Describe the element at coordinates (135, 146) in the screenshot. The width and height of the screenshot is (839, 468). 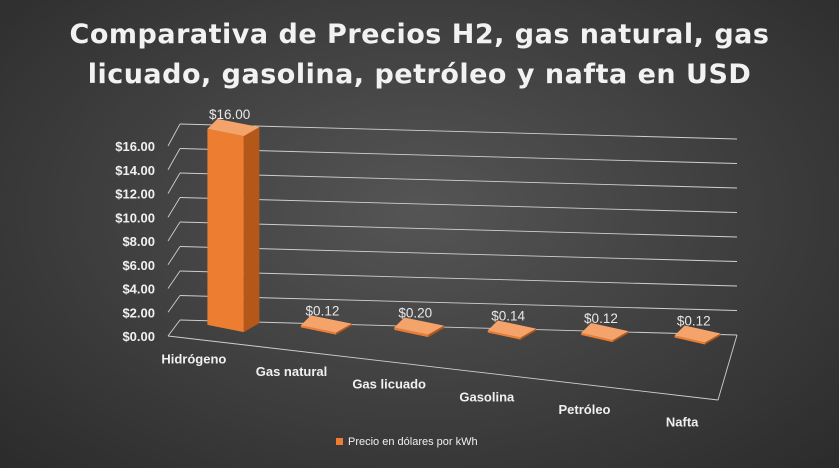
I see `y-tick-label: $16.00` at that location.